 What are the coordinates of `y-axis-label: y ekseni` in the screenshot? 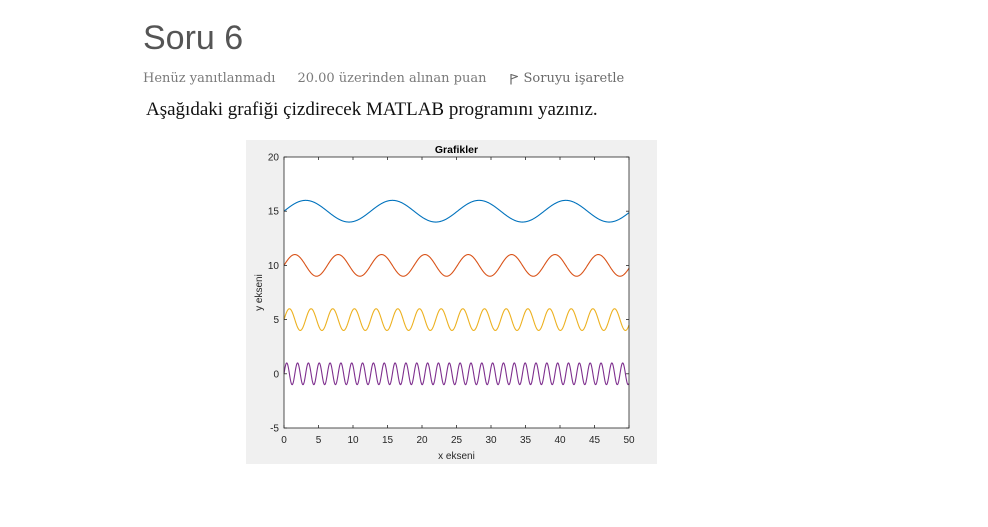 It's located at (259, 292).